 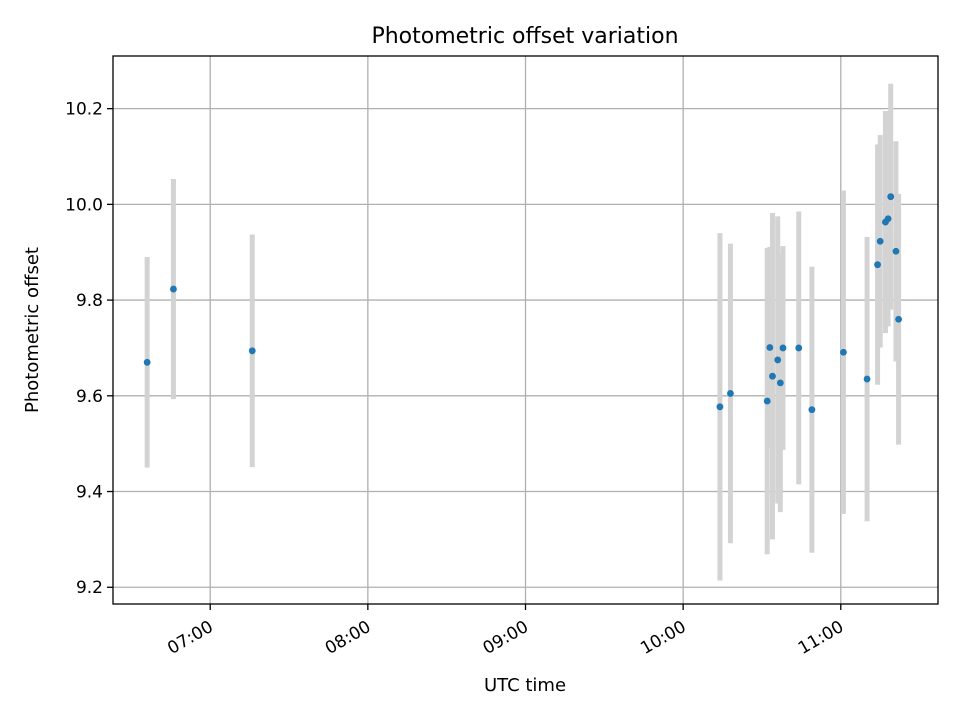 What do you see at coordinates (506, 638) in the screenshot?
I see `x-tick-label: 09:00` at bounding box center [506, 638].